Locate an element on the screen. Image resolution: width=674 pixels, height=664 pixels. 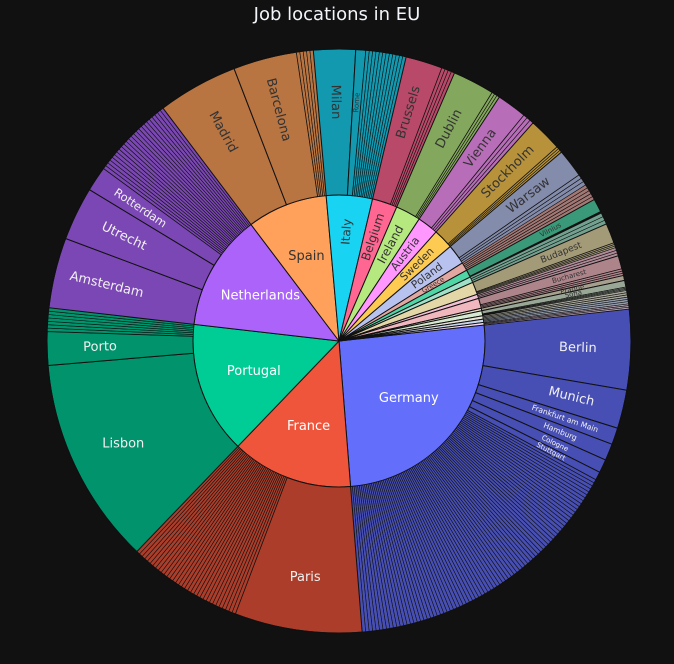
city-label-berlin: Berlin is located at coordinates (578, 348).